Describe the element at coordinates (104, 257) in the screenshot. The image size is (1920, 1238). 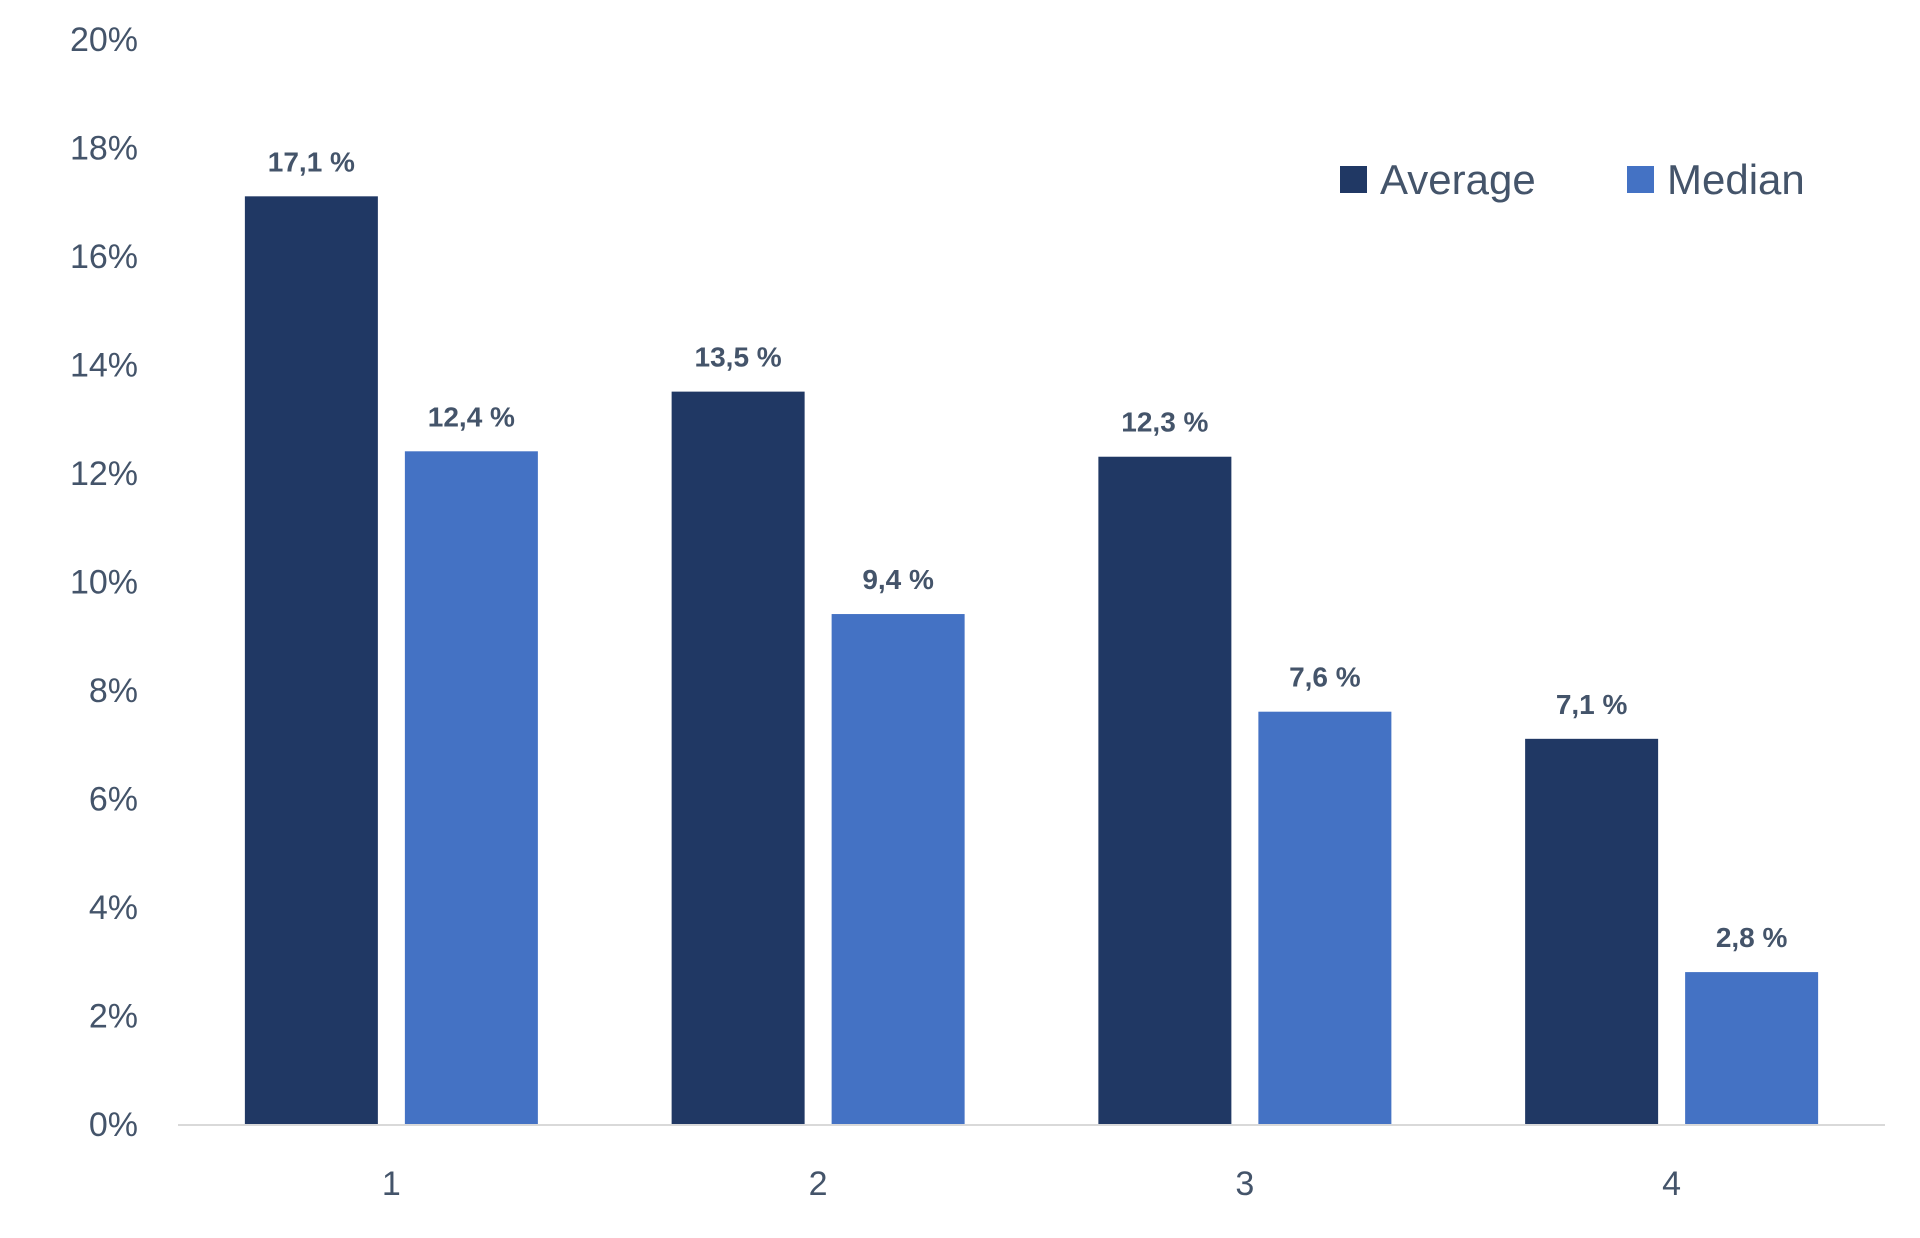
I see `y-tick-label: 16%` at that location.